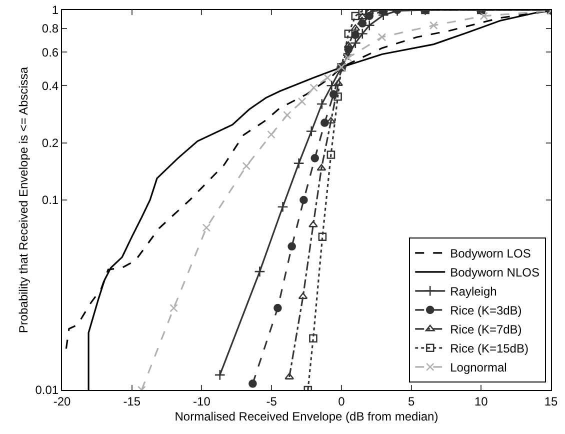  What do you see at coordinates (342, 401) in the screenshot?
I see `x-tick-label: 0` at bounding box center [342, 401].